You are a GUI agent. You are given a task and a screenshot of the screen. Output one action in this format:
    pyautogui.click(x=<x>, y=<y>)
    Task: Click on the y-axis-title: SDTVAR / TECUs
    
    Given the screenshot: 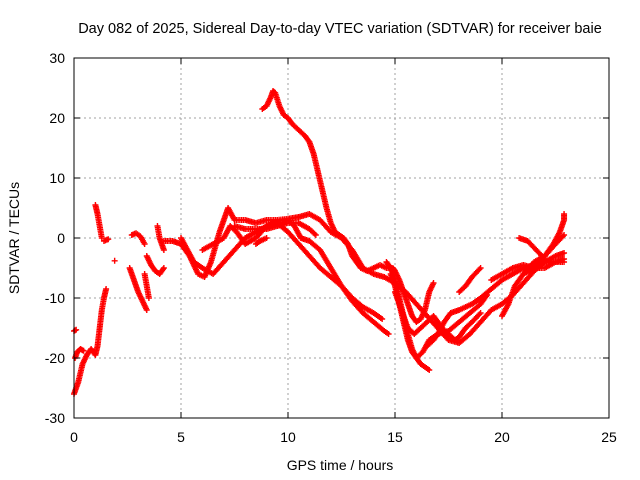 What is the action you would take?
    pyautogui.click(x=14, y=238)
    